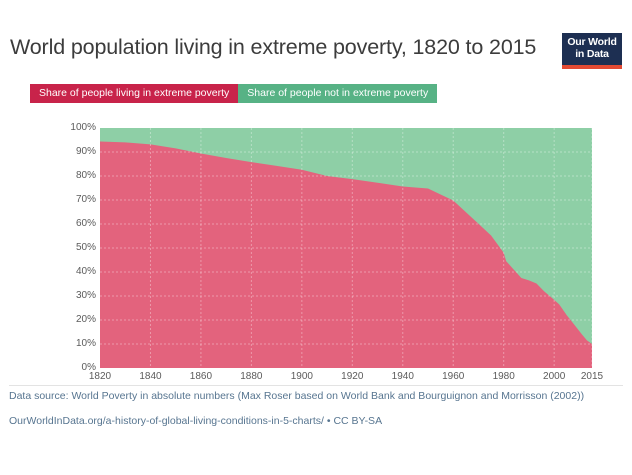 The width and height of the screenshot is (632, 475). I want to click on legend-item-not-in-poverty: Share of people not in extreme poverty, so click(338, 93).